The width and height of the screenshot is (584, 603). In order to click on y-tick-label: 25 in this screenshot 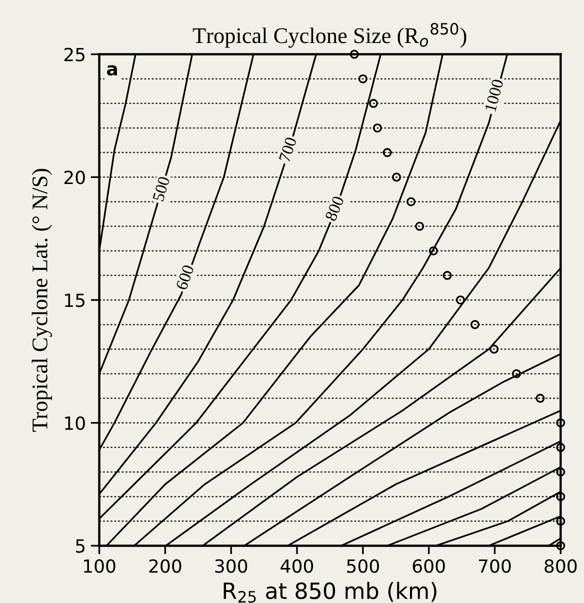, I will do `click(74, 55)`.